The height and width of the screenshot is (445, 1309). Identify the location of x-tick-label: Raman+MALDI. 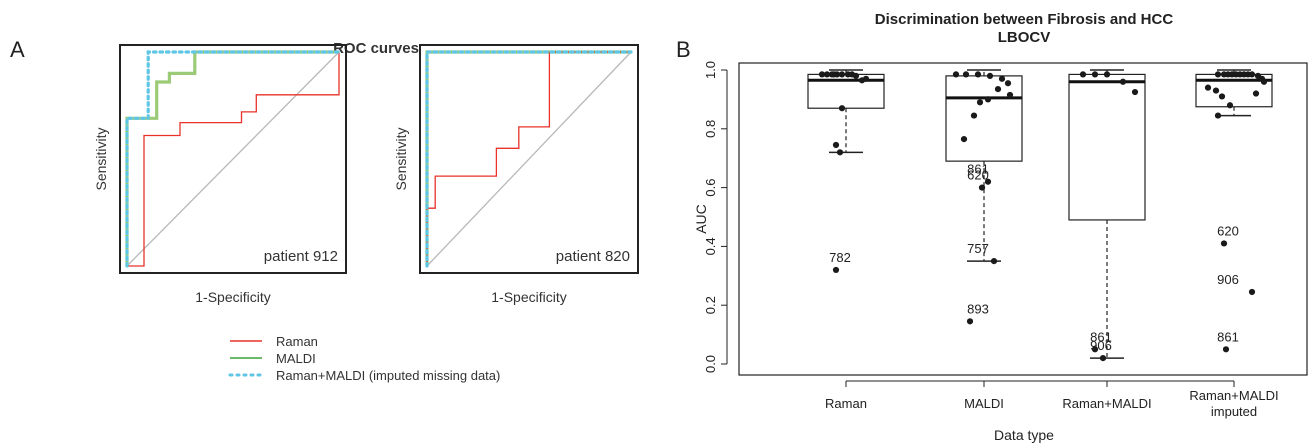
(1106, 403).